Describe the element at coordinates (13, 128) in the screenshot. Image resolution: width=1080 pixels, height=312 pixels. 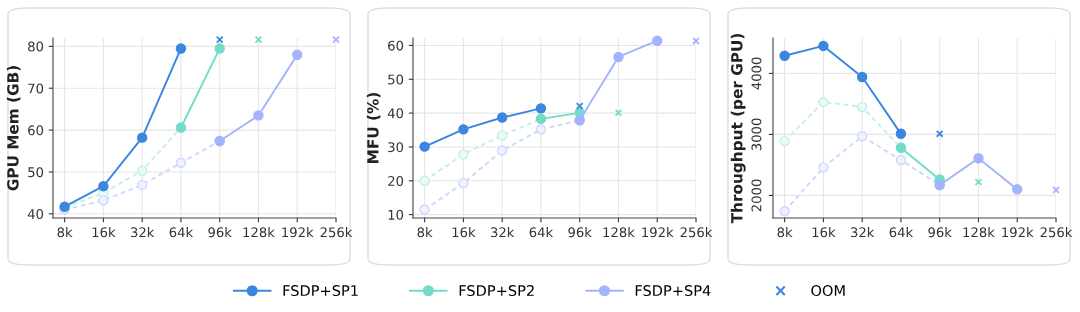
I see `y-axis-title: GPU Mem (GB)` at that location.